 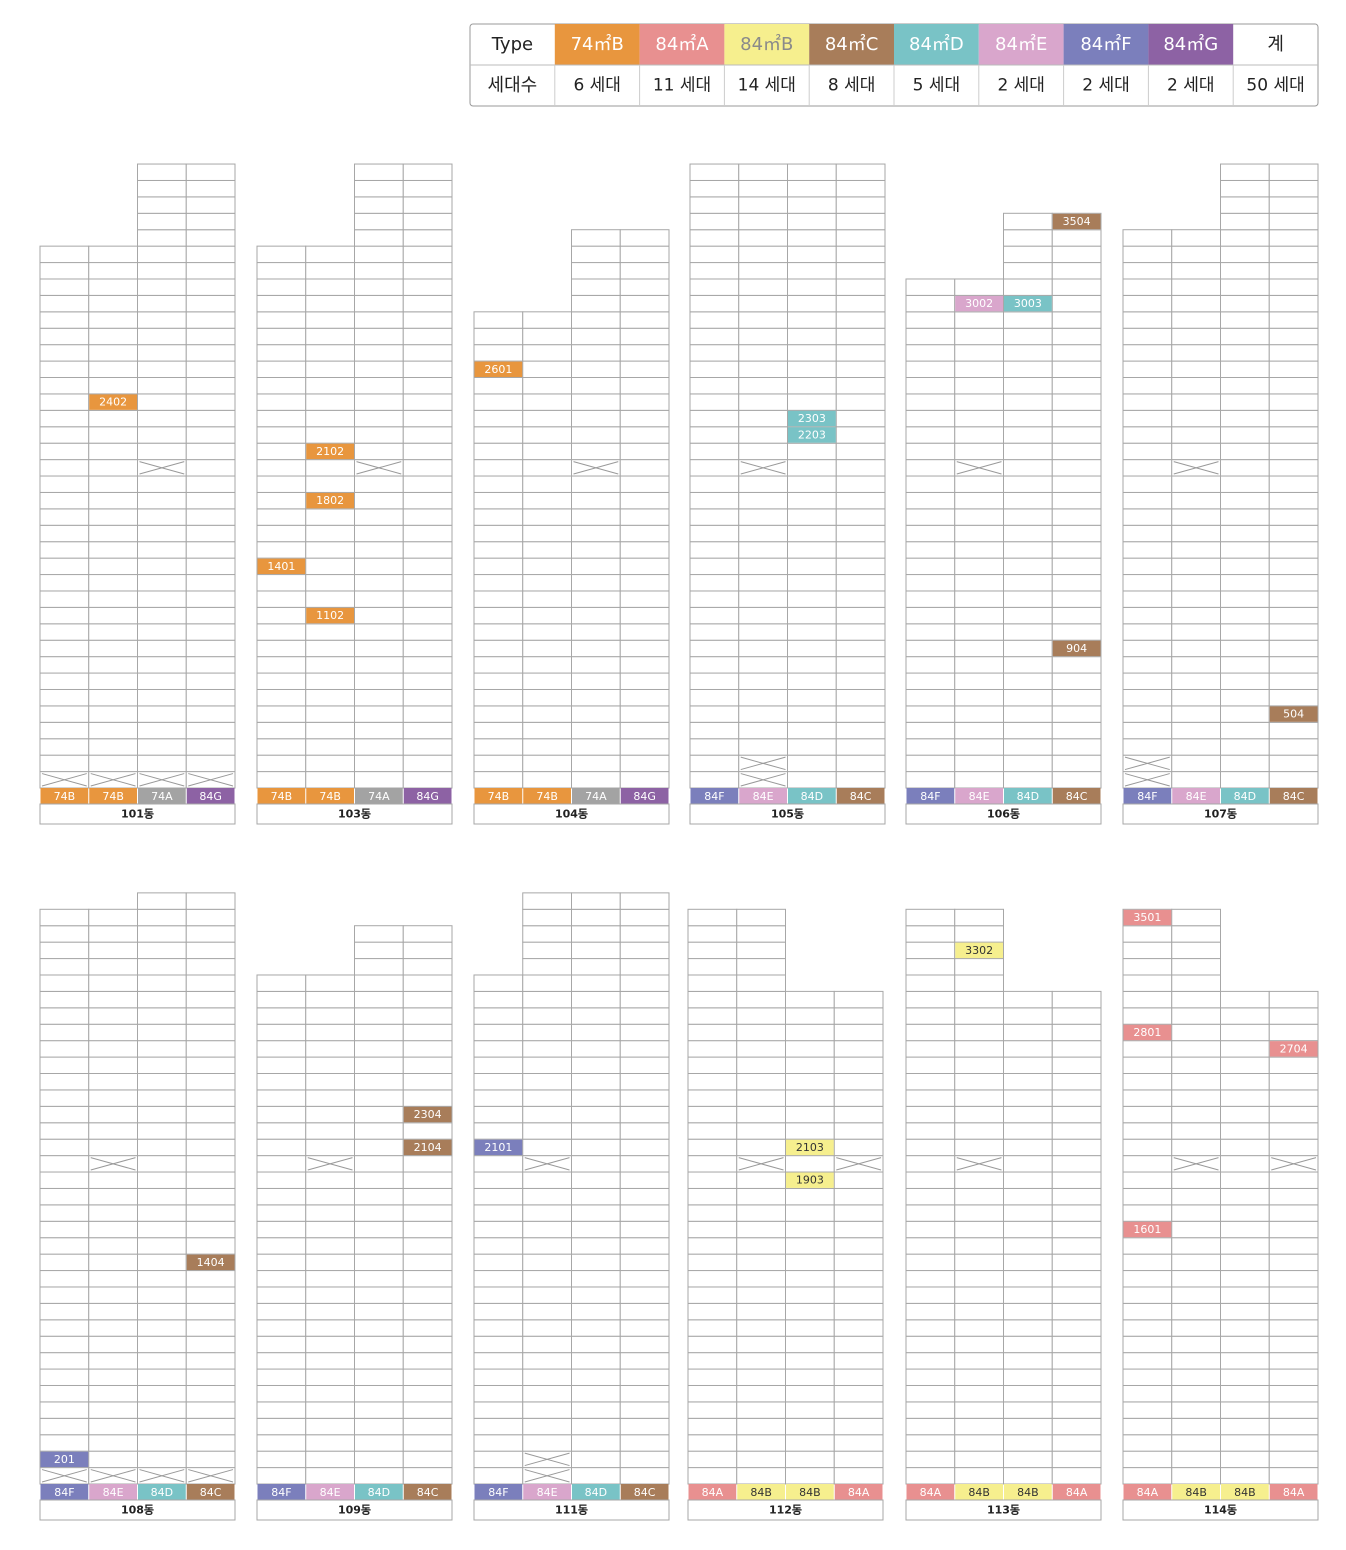 What do you see at coordinates (547, 796) in the screenshot?
I see `type-label: 74B` at bounding box center [547, 796].